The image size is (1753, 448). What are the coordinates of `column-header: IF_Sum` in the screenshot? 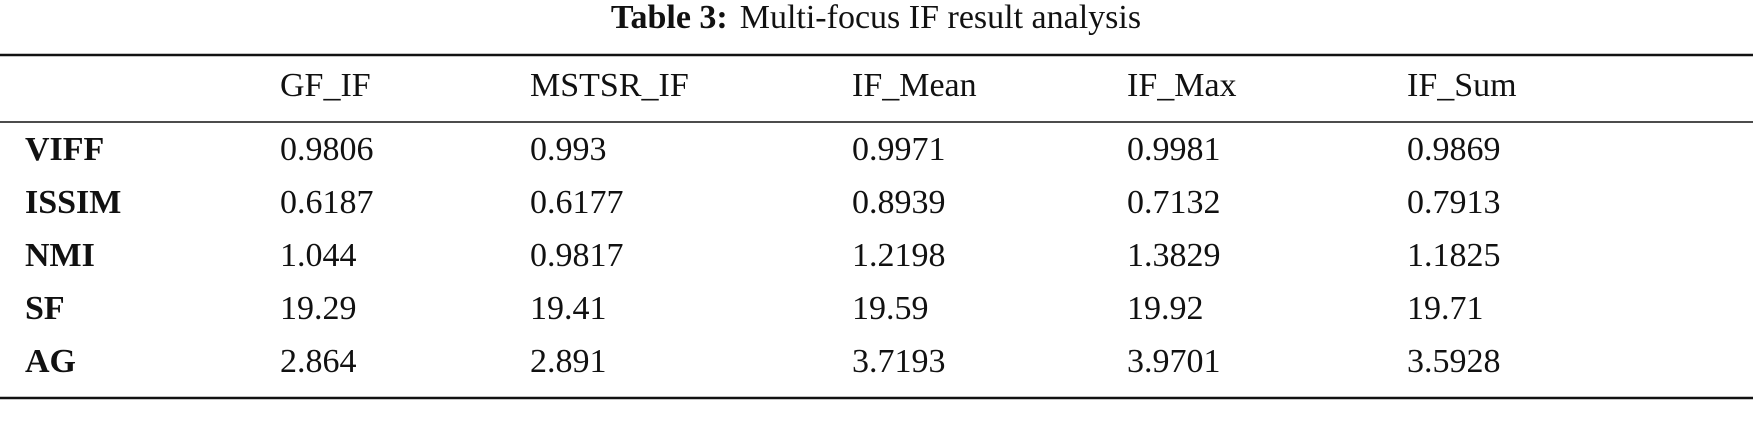 It's located at (1462, 85).